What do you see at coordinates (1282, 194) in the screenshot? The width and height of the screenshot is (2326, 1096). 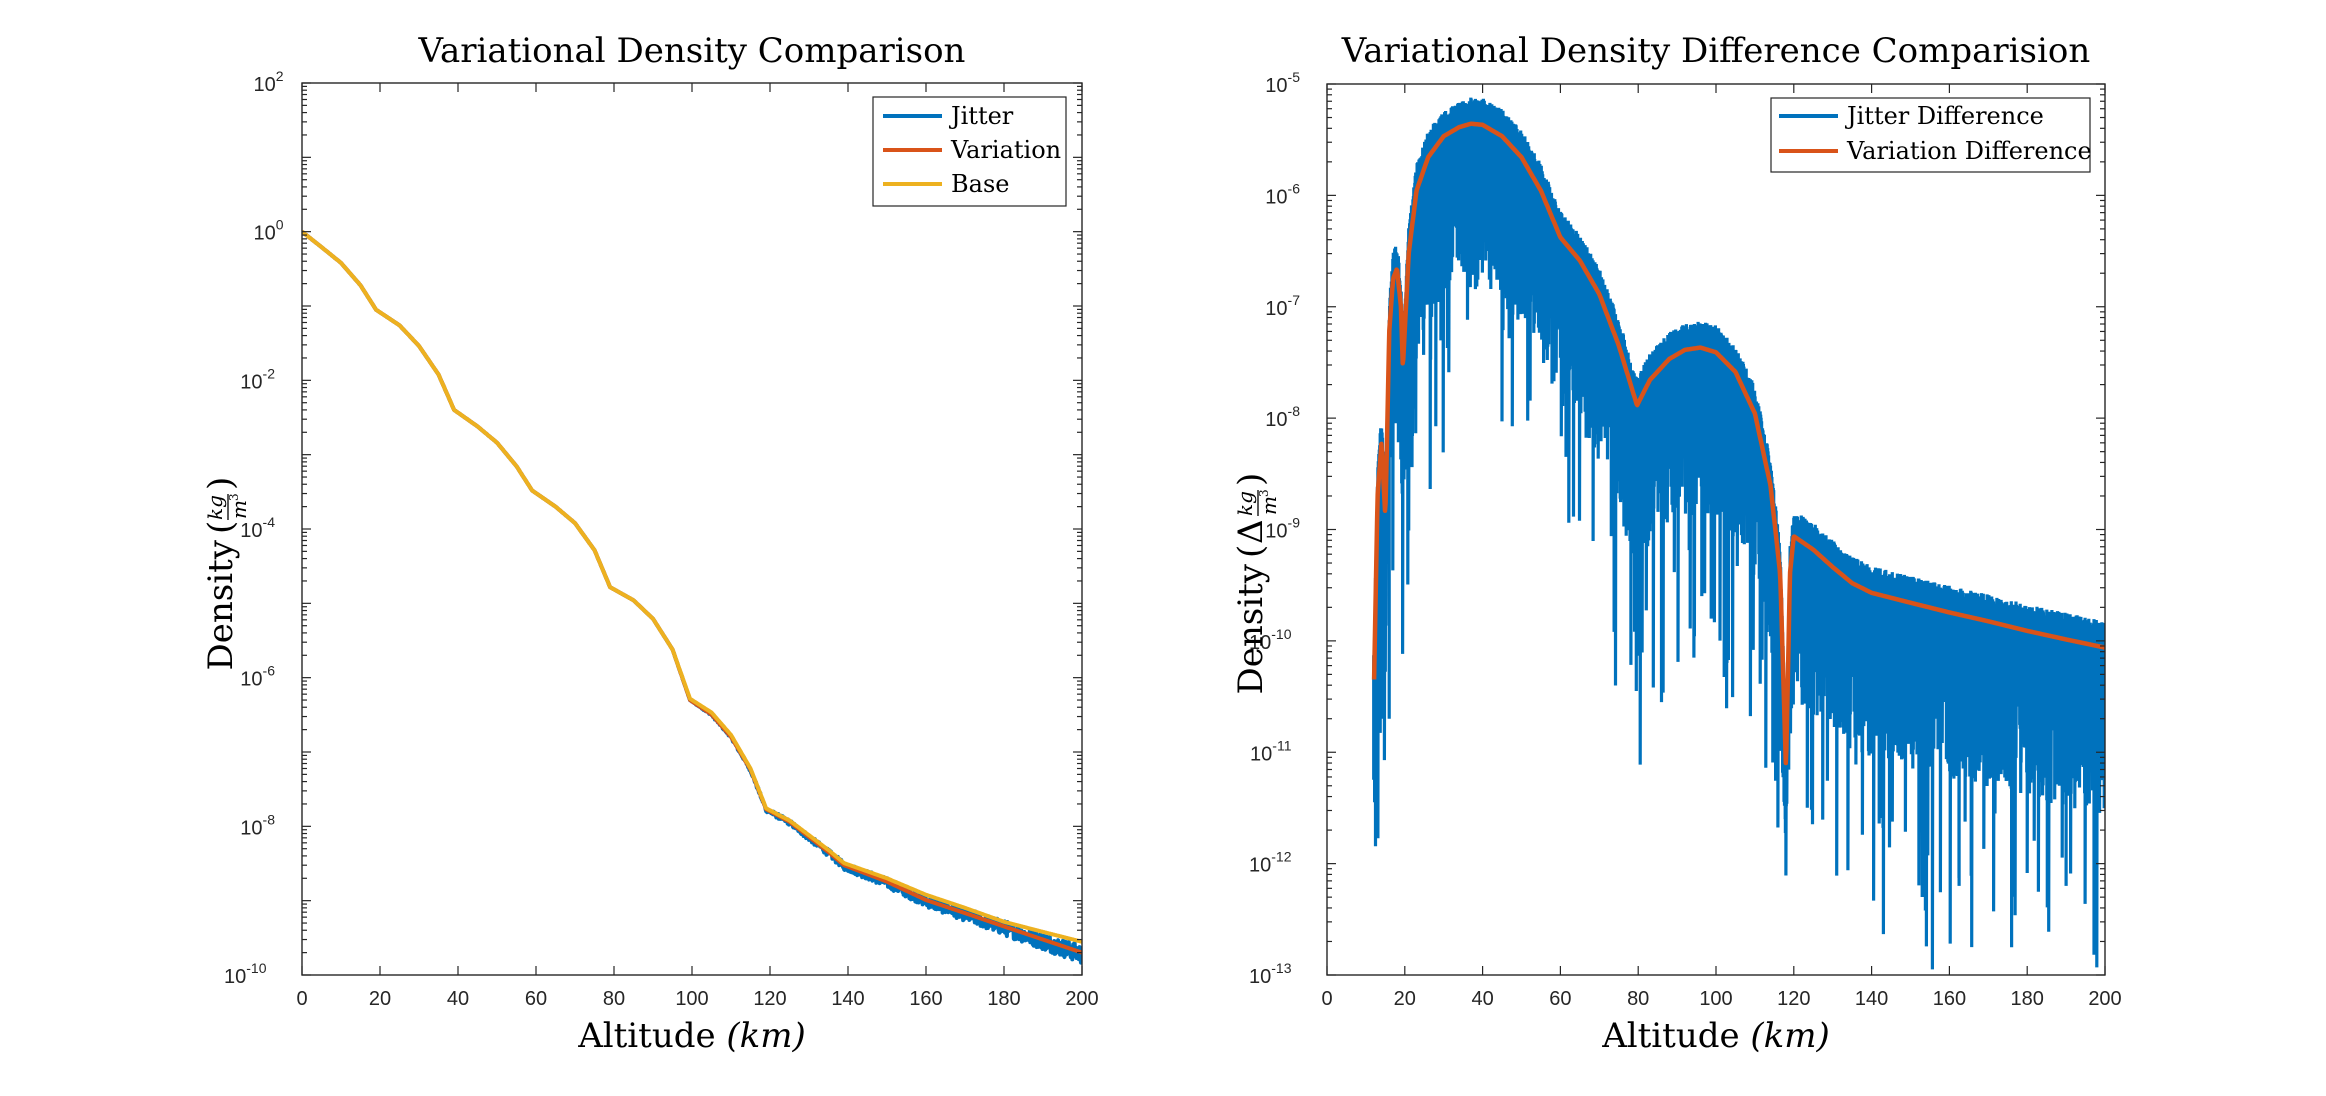 I see `right-y-tick-label: 10⁻⁶` at bounding box center [1282, 194].